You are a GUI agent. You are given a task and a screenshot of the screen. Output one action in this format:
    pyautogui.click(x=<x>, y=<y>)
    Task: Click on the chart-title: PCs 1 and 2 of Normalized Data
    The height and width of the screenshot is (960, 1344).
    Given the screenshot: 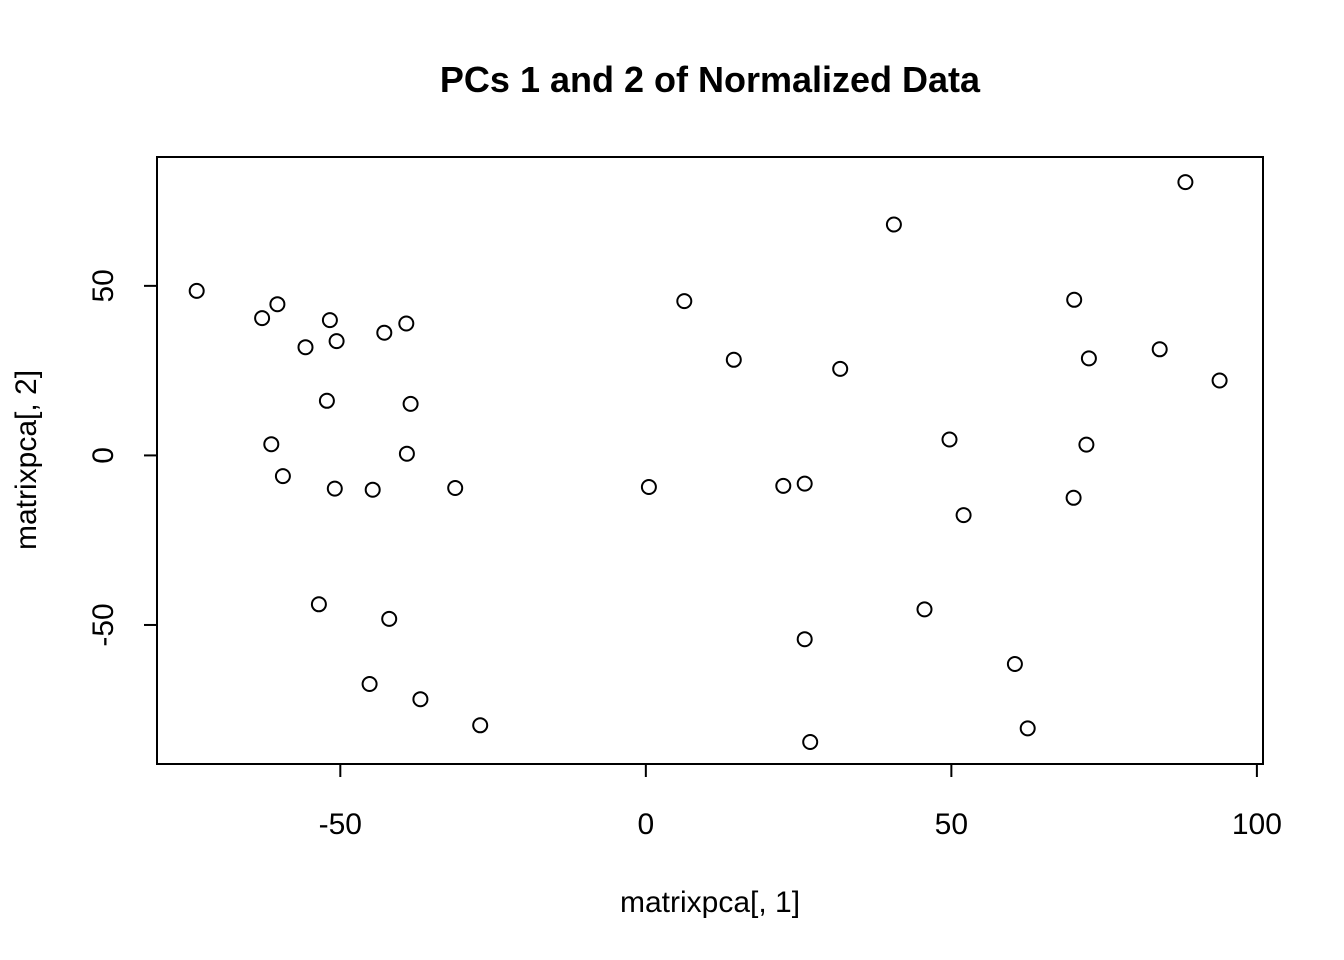 What is the action you would take?
    pyautogui.click(x=710, y=79)
    